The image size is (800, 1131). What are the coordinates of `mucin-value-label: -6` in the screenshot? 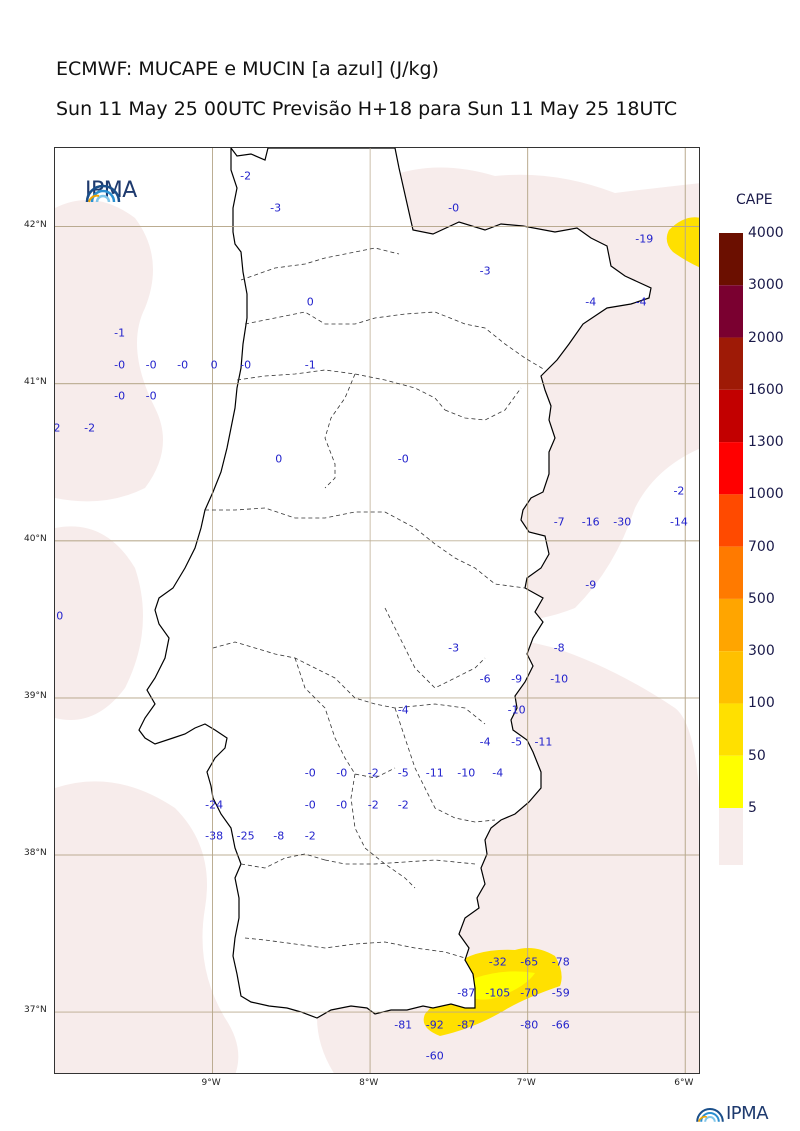 It's located at (485, 679).